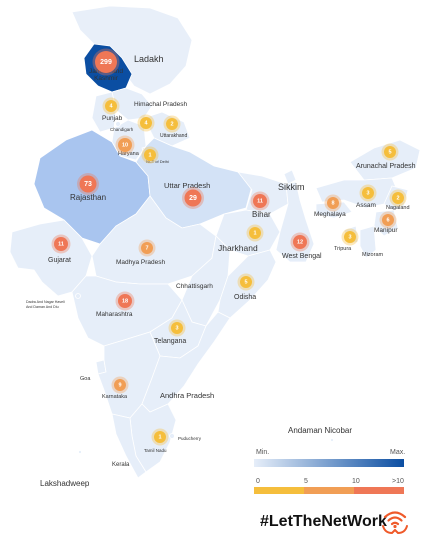 This screenshot has width=442, height=546. I want to click on bubble-mp: 7, so click(147, 248).